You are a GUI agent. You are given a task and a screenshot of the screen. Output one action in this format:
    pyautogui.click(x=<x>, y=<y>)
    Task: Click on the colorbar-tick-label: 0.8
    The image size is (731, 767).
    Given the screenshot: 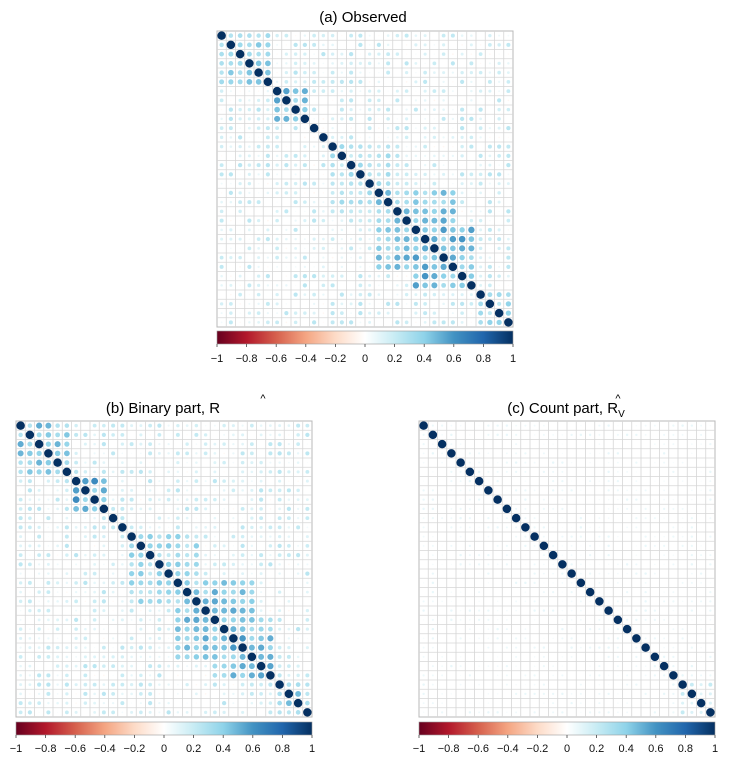 What is the action you would take?
    pyautogui.click(x=282, y=749)
    